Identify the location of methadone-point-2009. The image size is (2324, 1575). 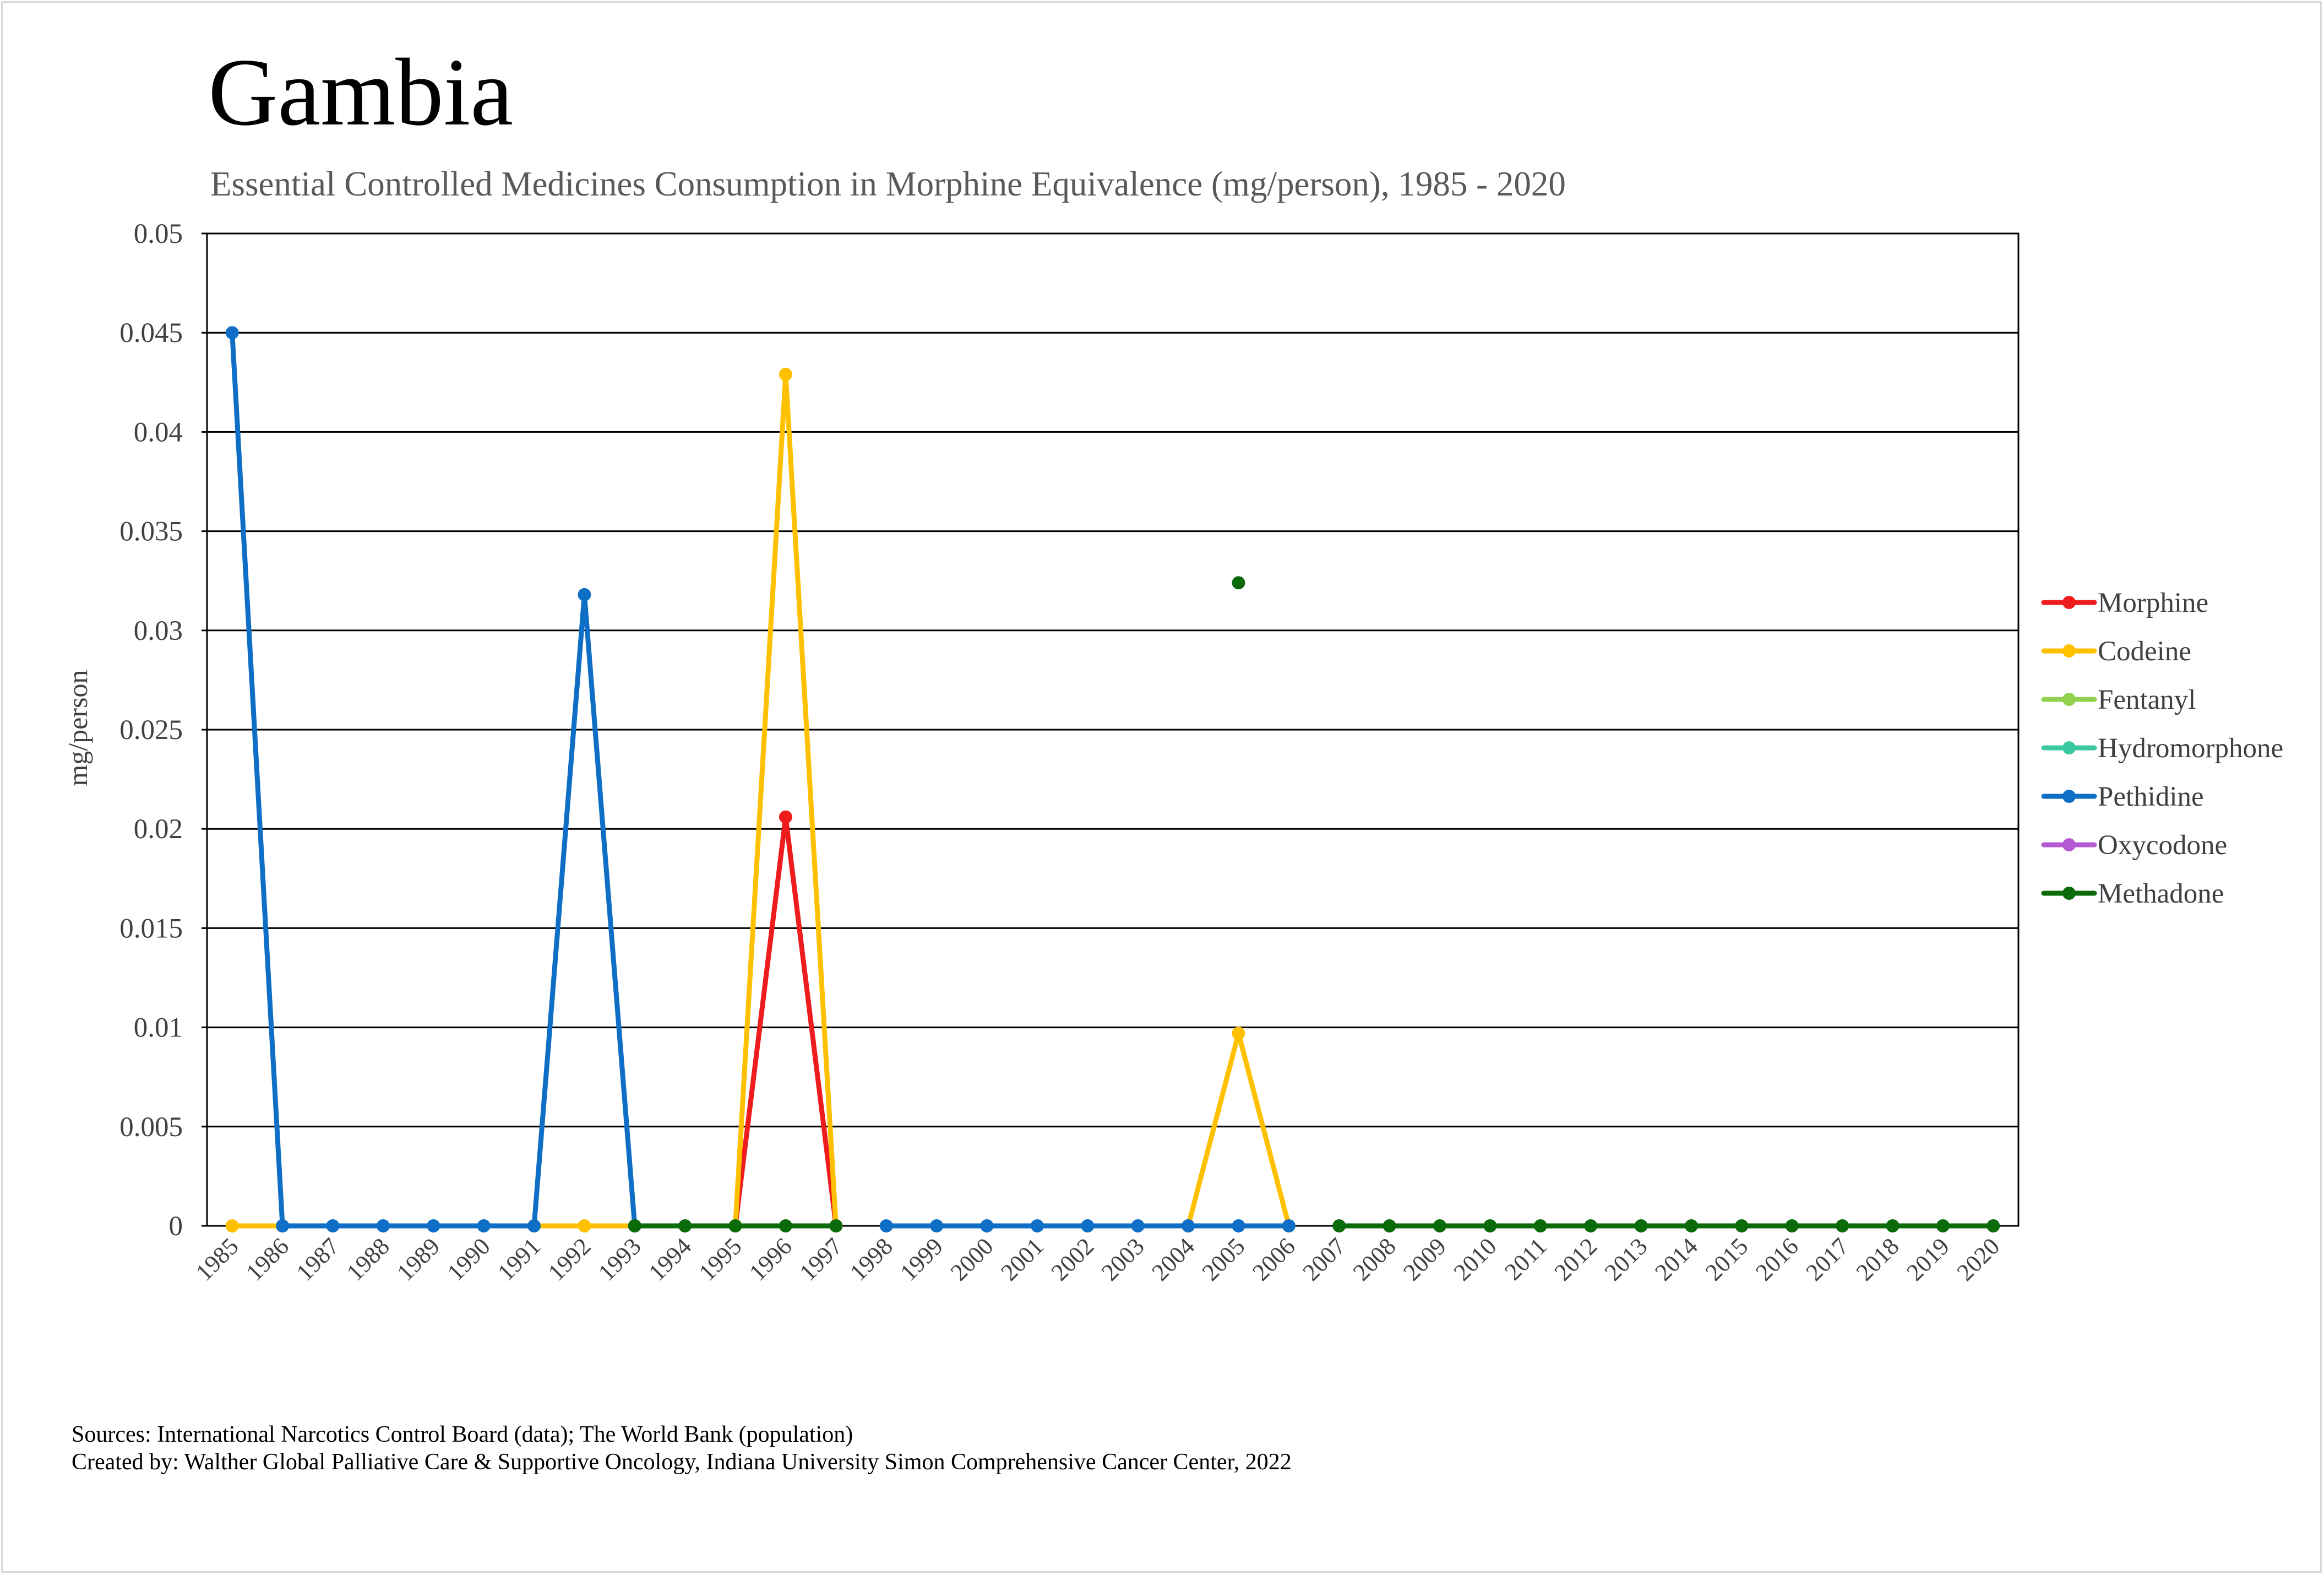
(1440, 1225).